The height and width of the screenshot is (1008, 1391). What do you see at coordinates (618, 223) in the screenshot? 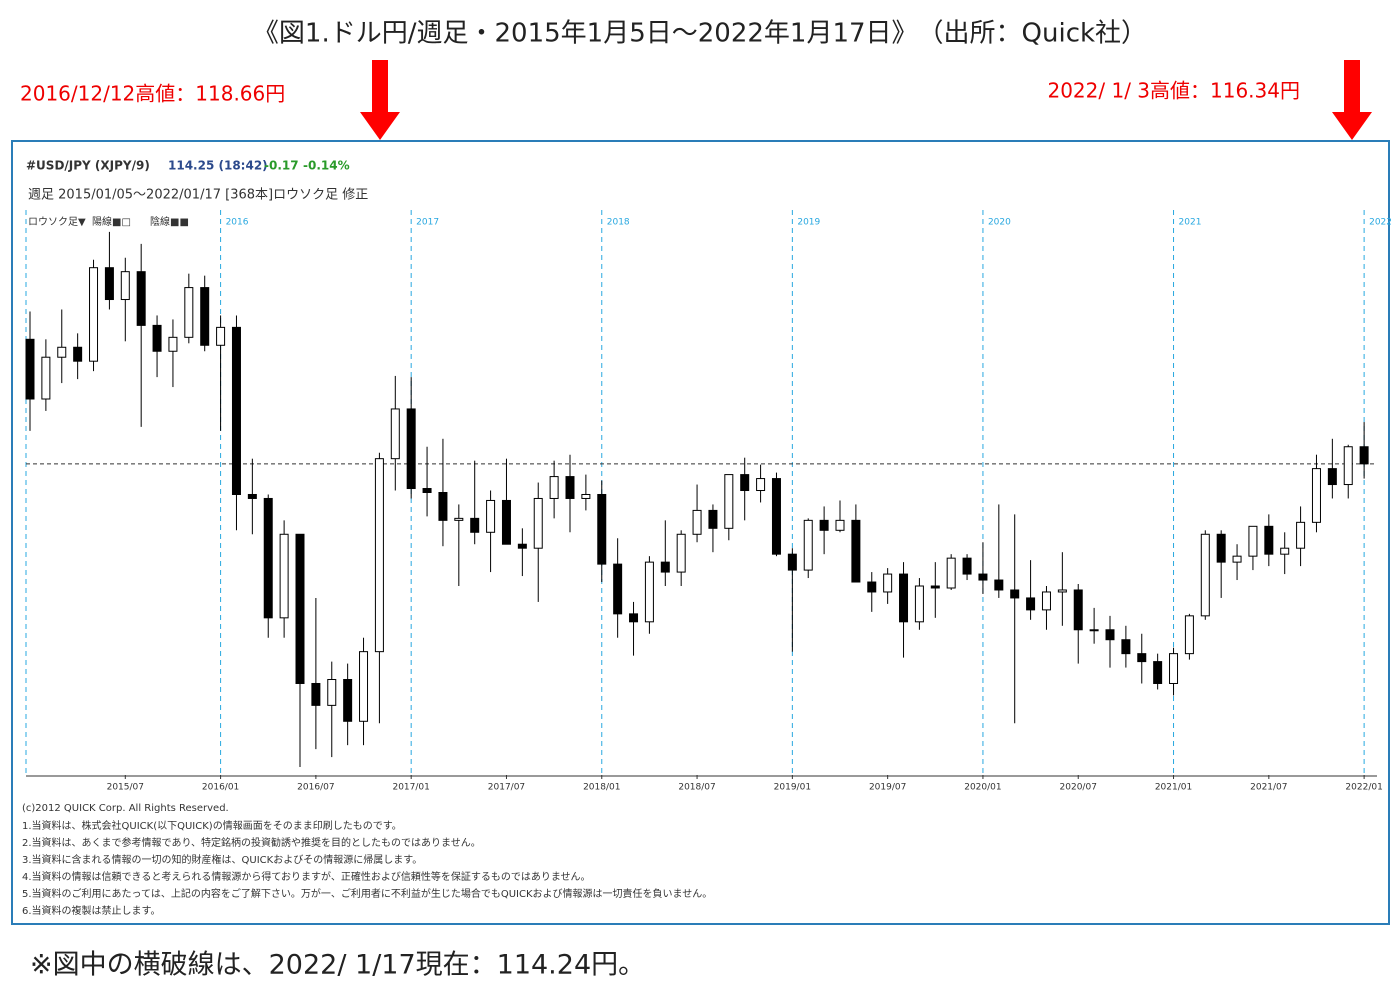
I see `year-label: 2018` at bounding box center [618, 223].